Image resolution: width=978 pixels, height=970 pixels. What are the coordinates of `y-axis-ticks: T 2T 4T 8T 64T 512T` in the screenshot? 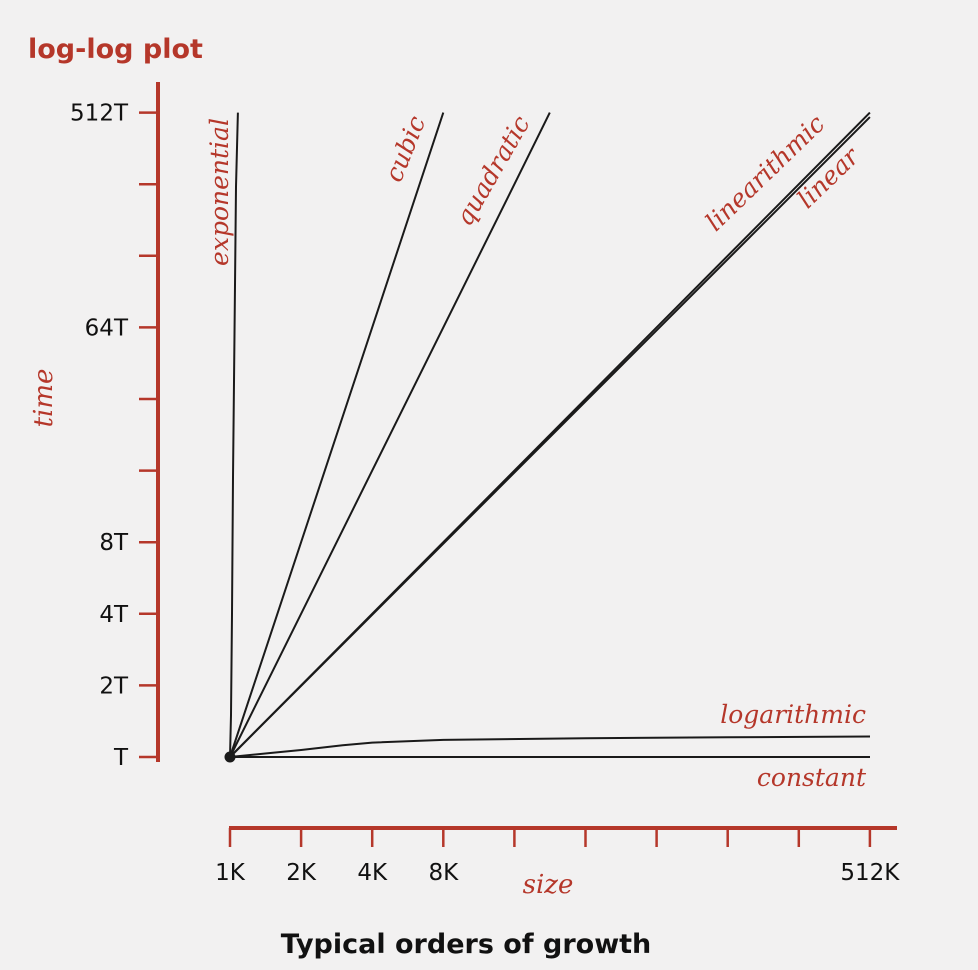 It's located at (114, 436).